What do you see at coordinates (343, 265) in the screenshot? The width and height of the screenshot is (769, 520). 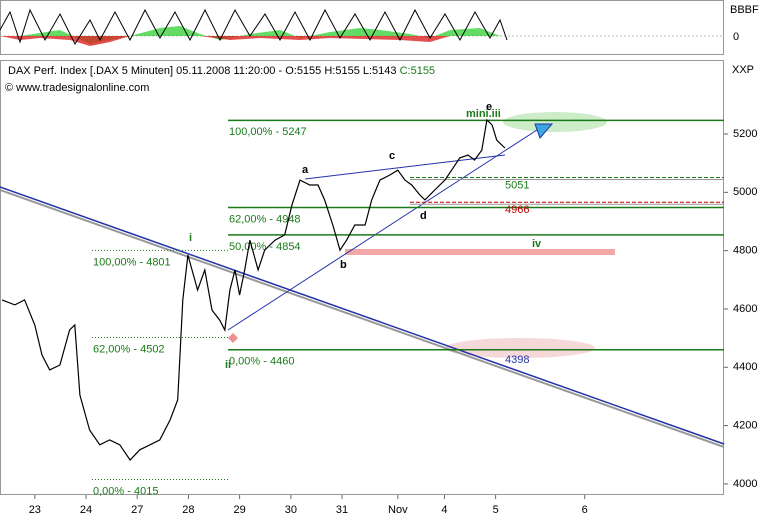 I see `wave-label: b` at bounding box center [343, 265].